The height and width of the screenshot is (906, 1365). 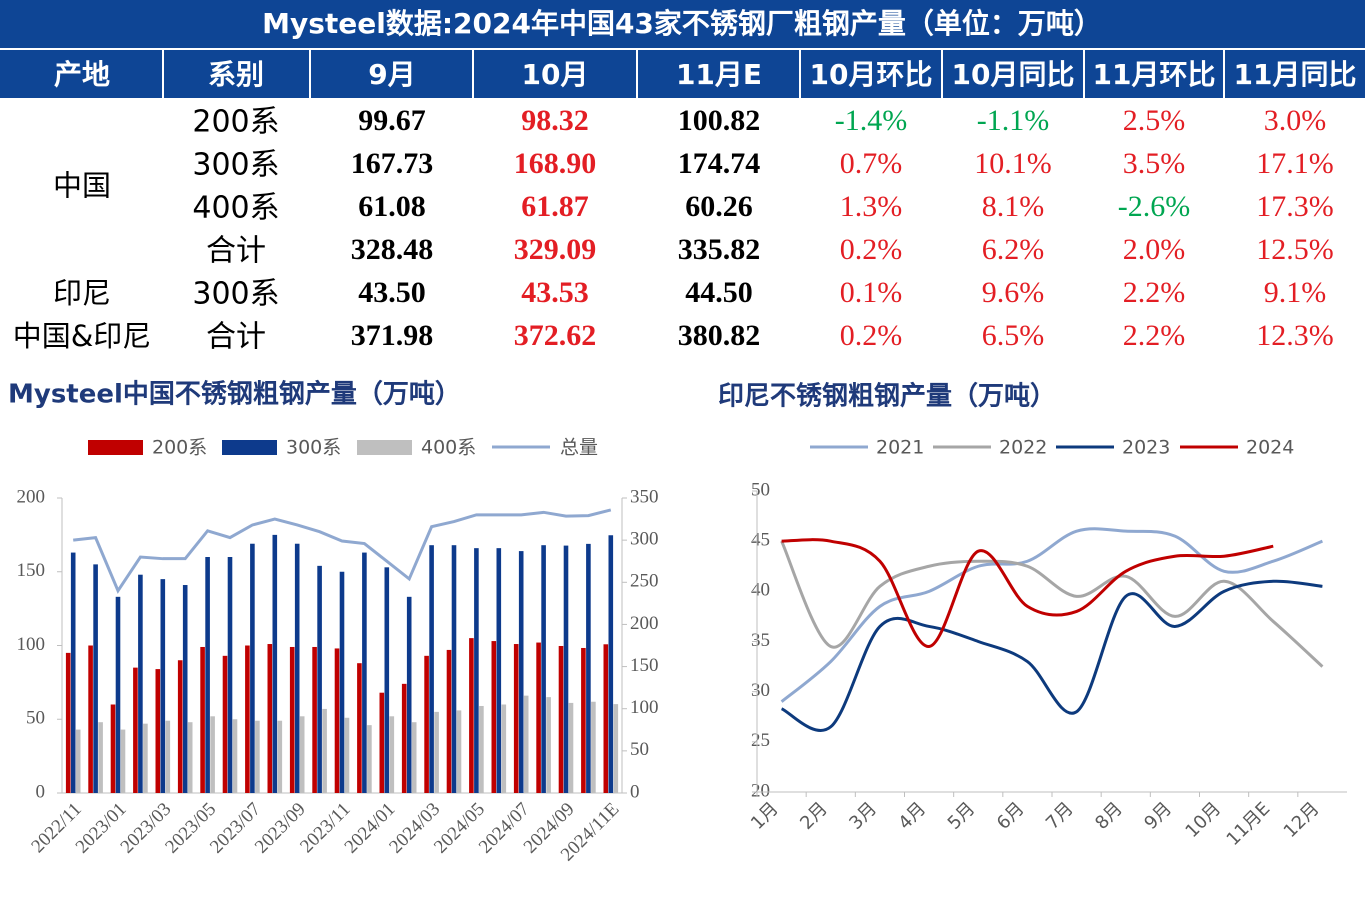 I want to click on table-cell: 3.0%, so click(x=1295, y=120).